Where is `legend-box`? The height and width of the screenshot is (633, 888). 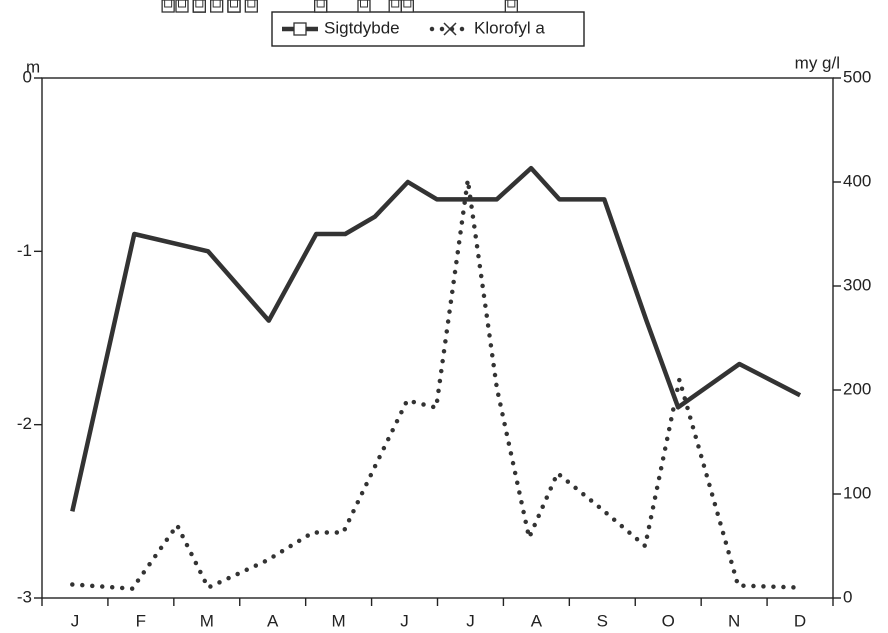
legend-box is located at coordinates (428, 29).